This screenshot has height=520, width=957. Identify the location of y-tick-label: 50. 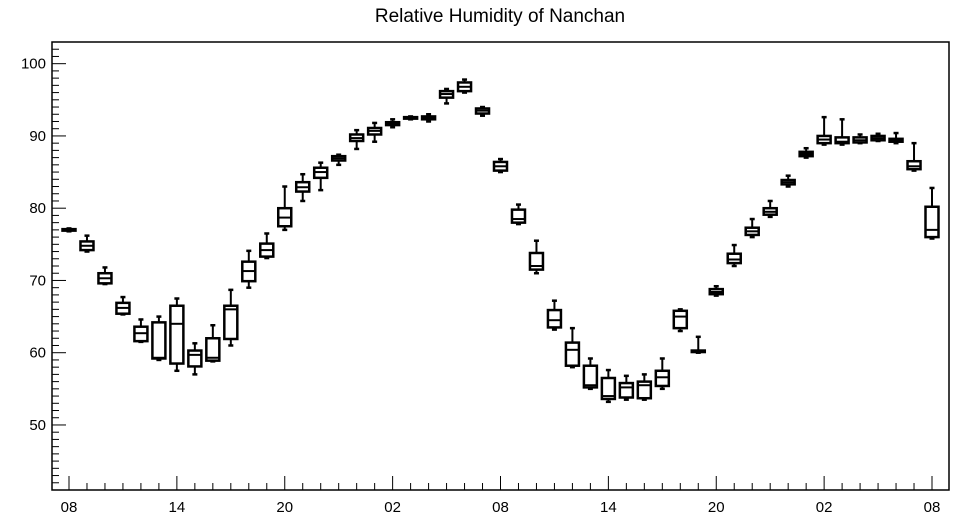
(37, 425).